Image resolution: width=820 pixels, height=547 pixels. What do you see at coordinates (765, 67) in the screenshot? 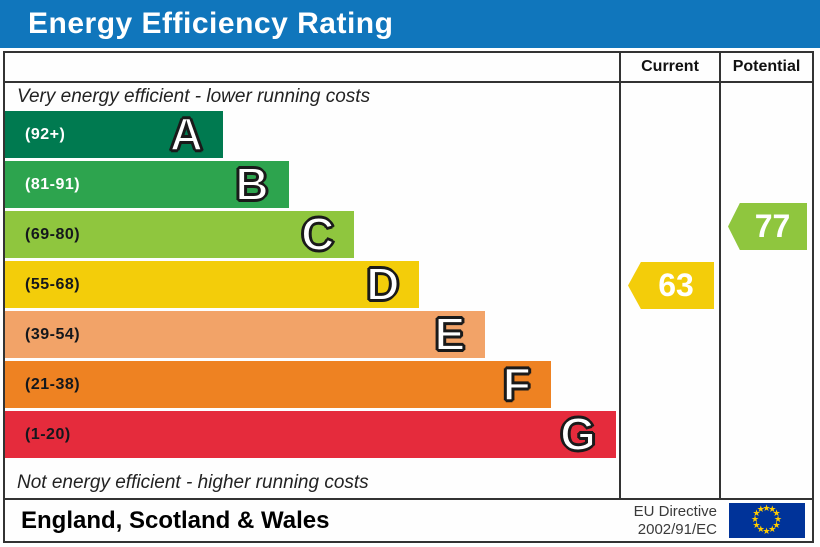
I see `potential-column-header: Potential` at bounding box center [765, 67].